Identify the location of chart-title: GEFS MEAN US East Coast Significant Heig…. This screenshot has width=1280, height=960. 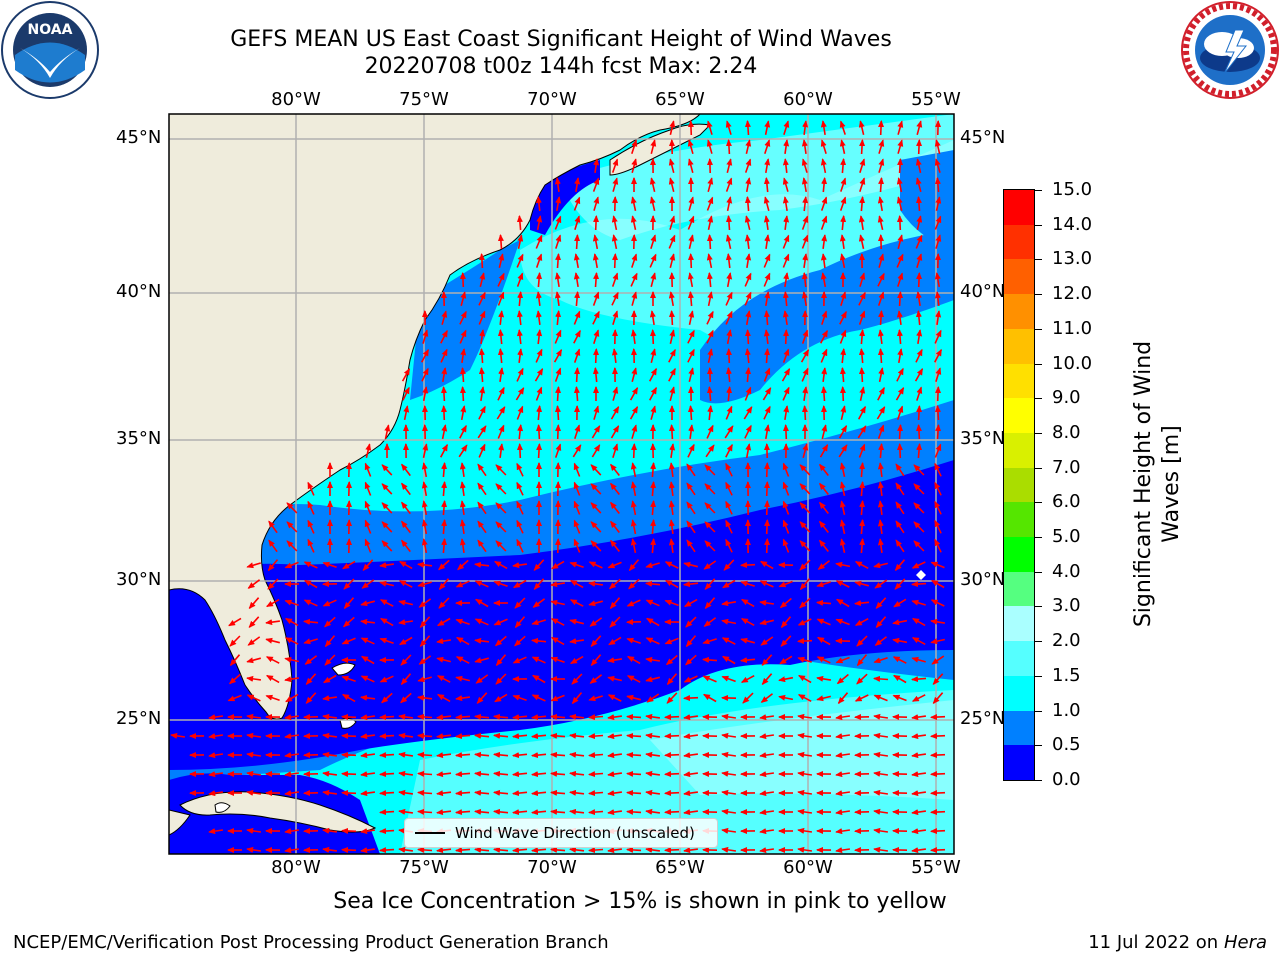
(561, 39).